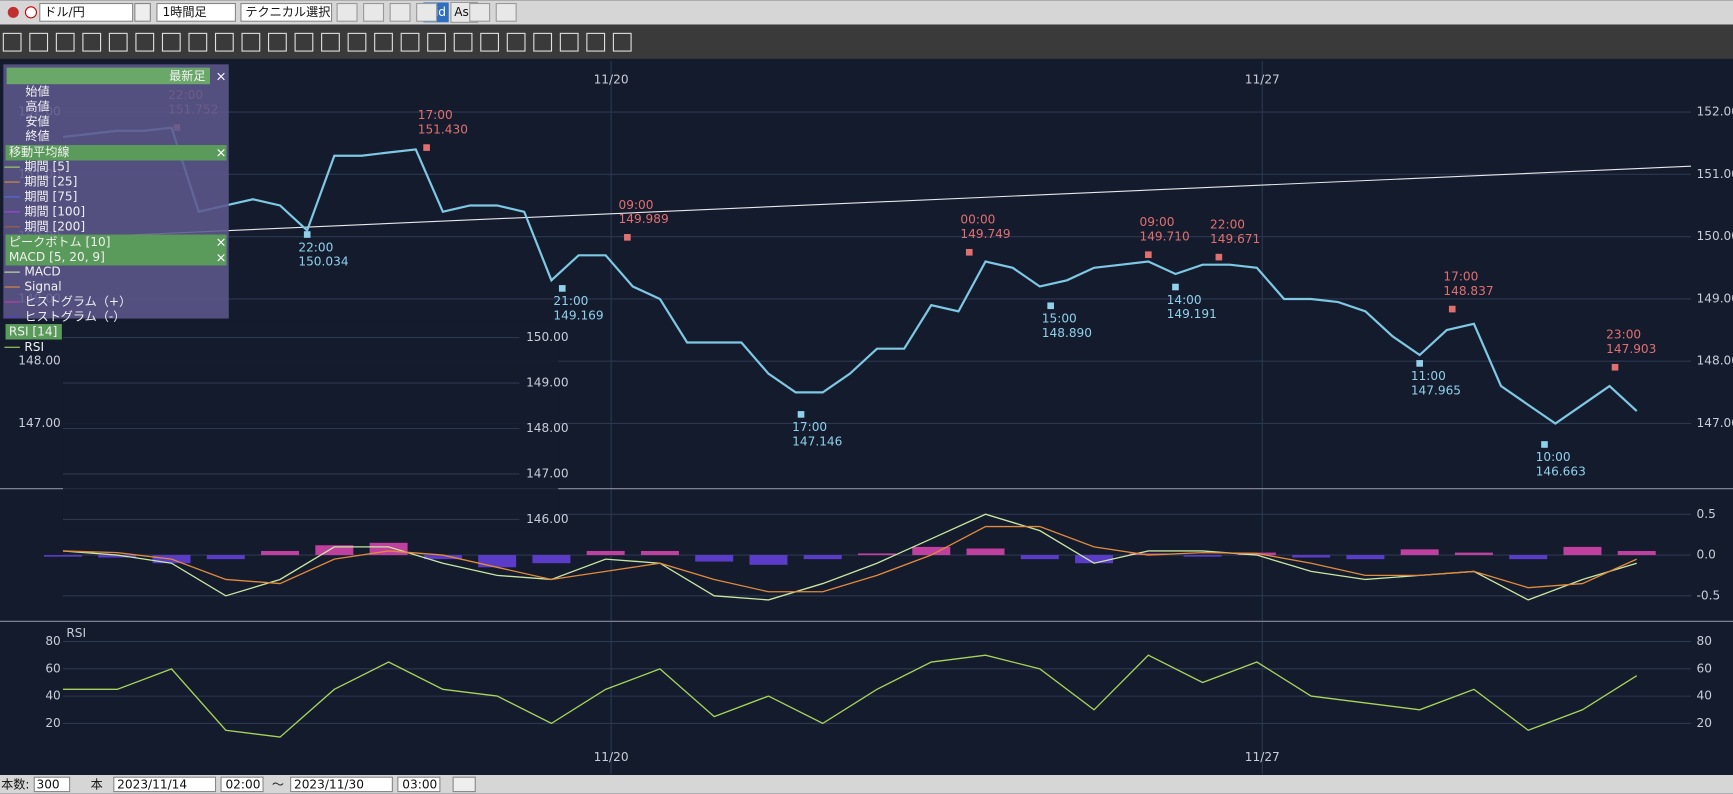 Image resolution: width=1733 pixels, height=794 pixels. I want to click on ma-title: 移動平均線, so click(39, 151).